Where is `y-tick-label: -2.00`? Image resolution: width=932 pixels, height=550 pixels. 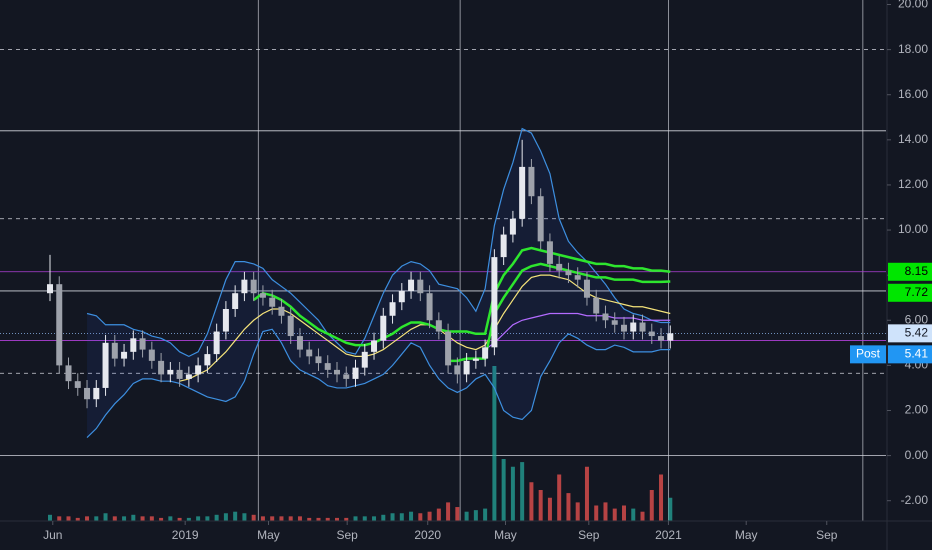 y-tick-label: -2.00 is located at coordinates (915, 500).